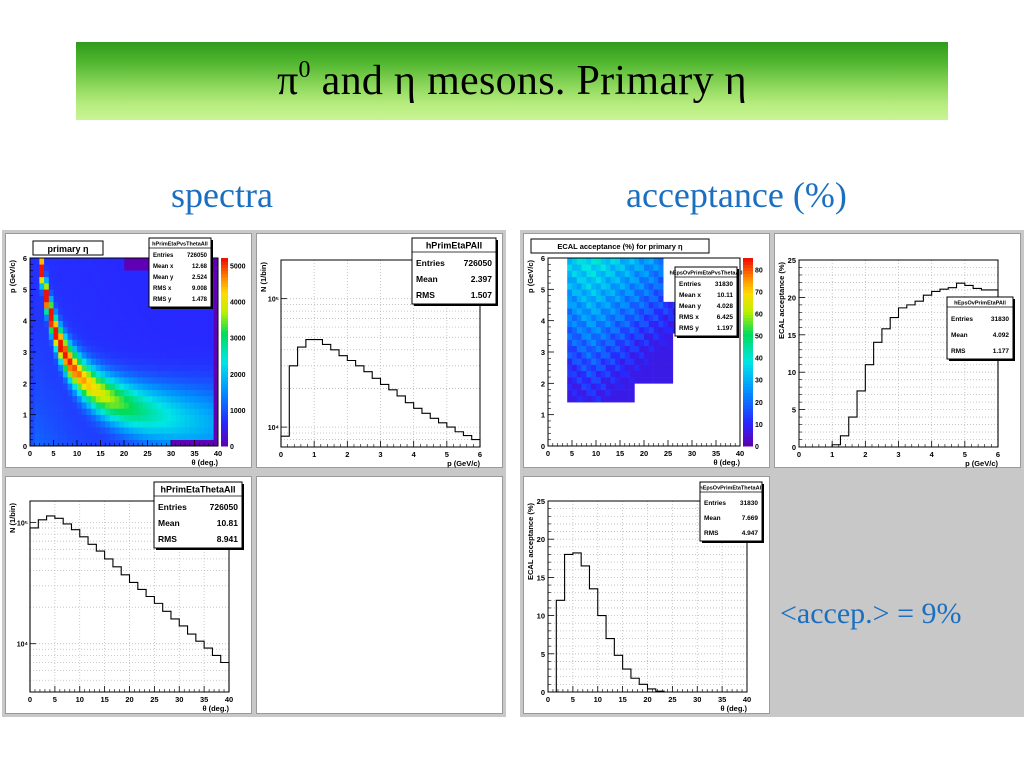  Describe the element at coordinates (543, 258) in the screenshot. I see `y-tick-label: 6` at that location.